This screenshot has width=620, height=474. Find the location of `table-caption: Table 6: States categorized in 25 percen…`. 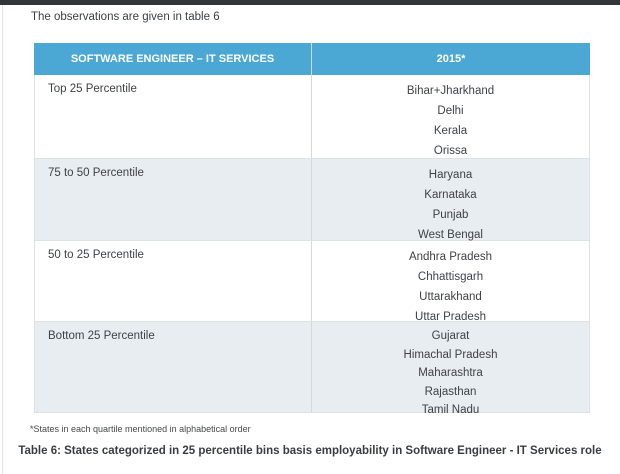

table-caption: Table 6: States categorized in 25 percen… is located at coordinates (310, 451).